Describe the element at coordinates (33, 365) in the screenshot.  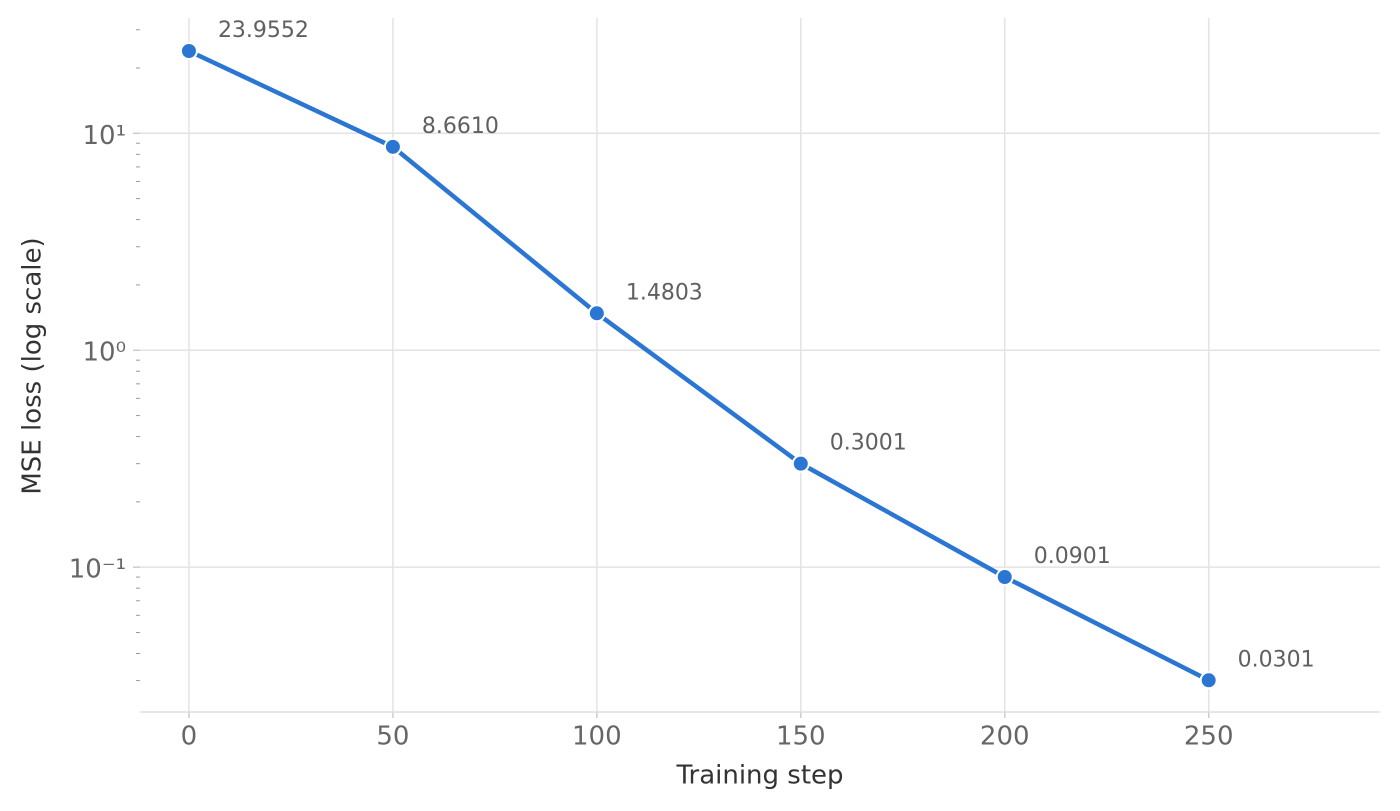
I see `y-axis-label: MSE loss (log scale)` at that location.